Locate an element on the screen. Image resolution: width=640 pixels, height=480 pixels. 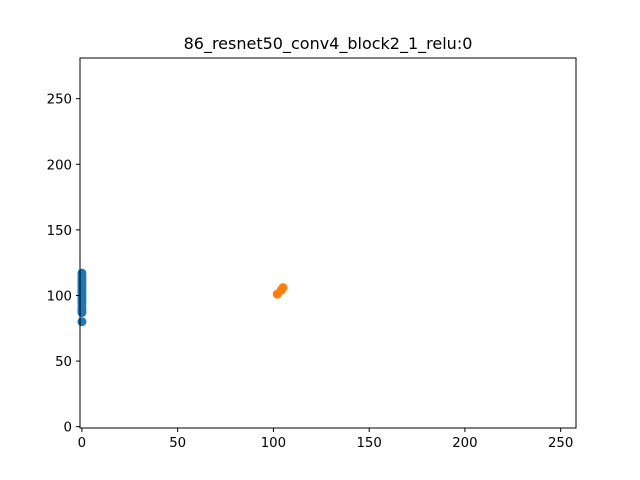
y-tick-label: 100 is located at coordinates (59, 296).